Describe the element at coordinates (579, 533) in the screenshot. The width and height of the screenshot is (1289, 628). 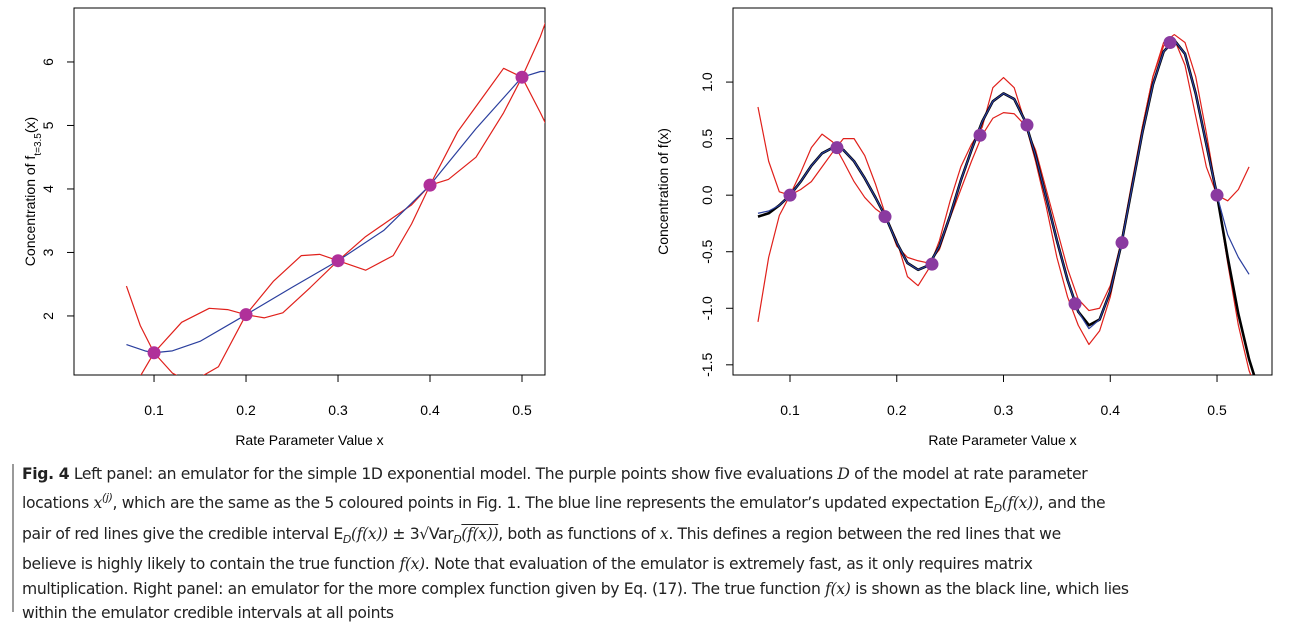
I see `caption-run: , both as functions of` at that location.